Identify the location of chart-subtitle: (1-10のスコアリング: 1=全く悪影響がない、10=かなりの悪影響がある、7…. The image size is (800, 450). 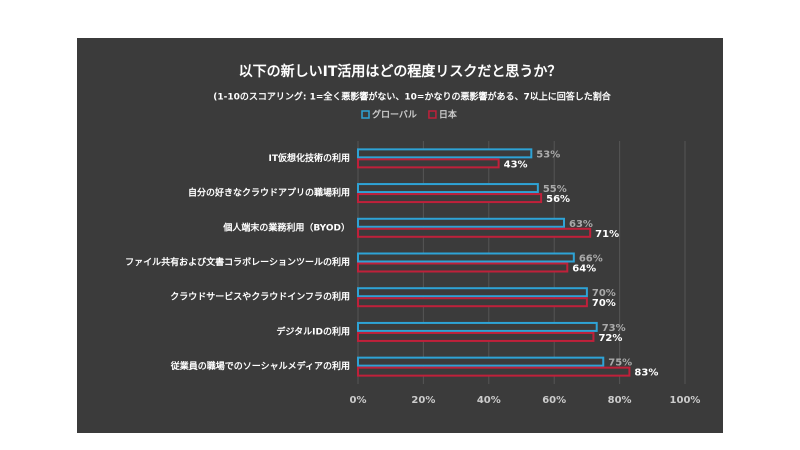
(412, 97).